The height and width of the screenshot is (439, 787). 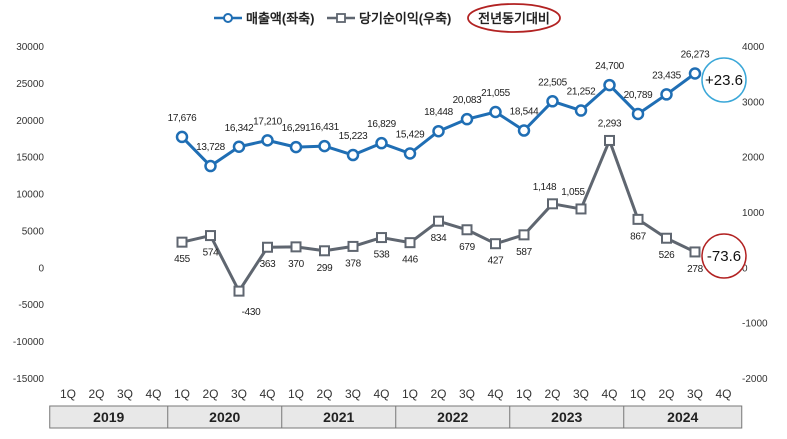 I want to click on sales-data-label: 15,223, so click(x=354, y=136).